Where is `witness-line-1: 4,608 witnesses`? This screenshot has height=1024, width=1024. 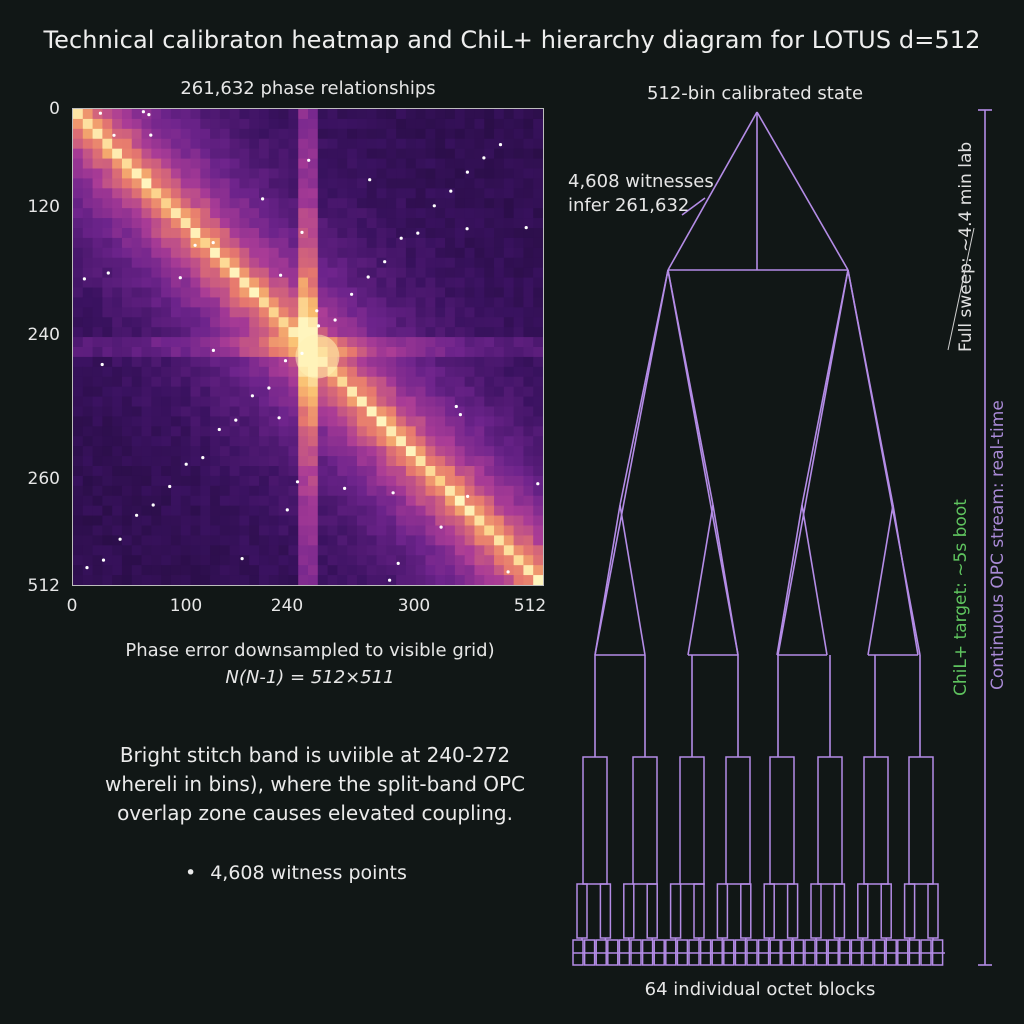
witness-line-1: 4,608 witnesses is located at coordinates (641, 181).